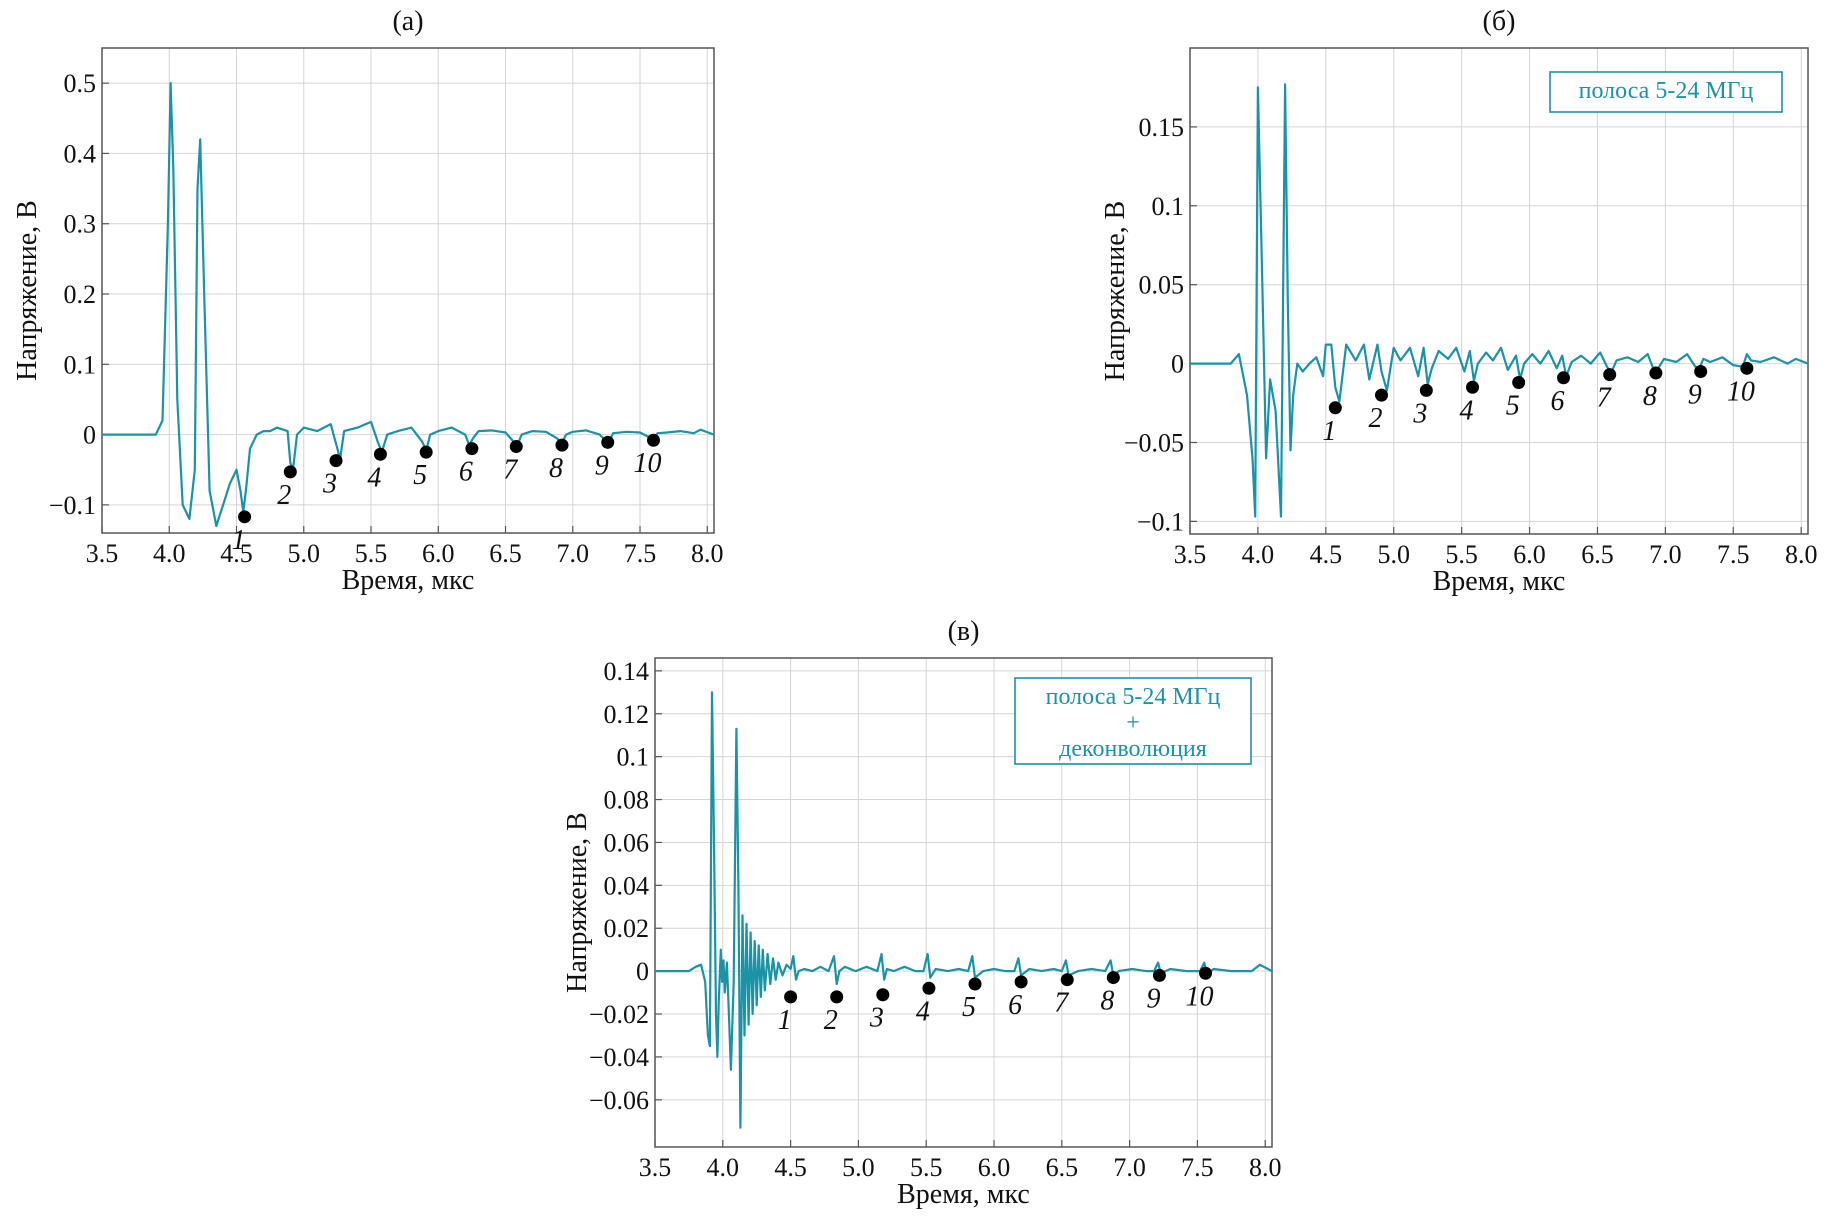  What do you see at coordinates (994, 1167) in the screenshot?
I see `panel-c-xtick-label: 6.0` at bounding box center [994, 1167].